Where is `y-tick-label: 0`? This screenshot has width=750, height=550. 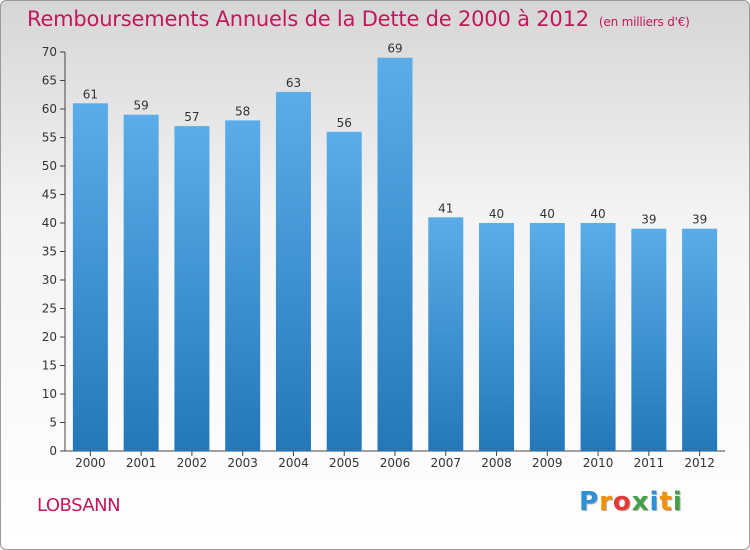
y-tick-label: 0 is located at coordinates (53, 451).